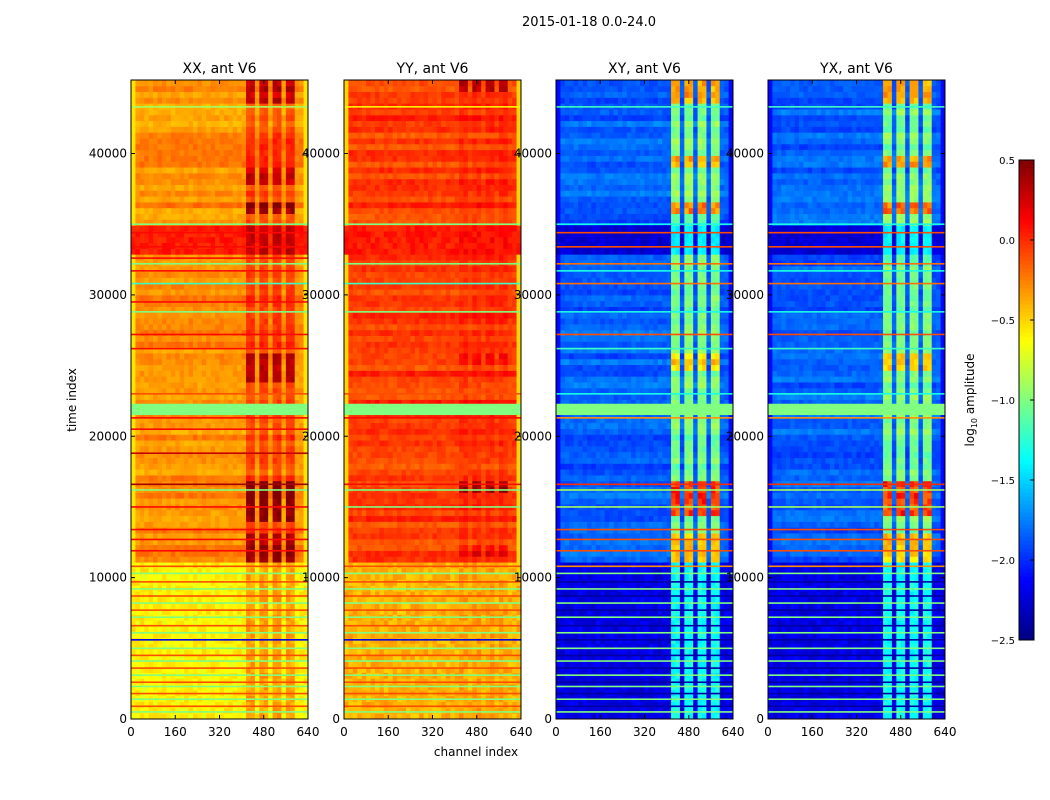 This screenshot has height=800, width=1050. What do you see at coordinates (131, 732) in the screenshot?
I see `x-tick-label: 0` at bounding box center [131, 732].